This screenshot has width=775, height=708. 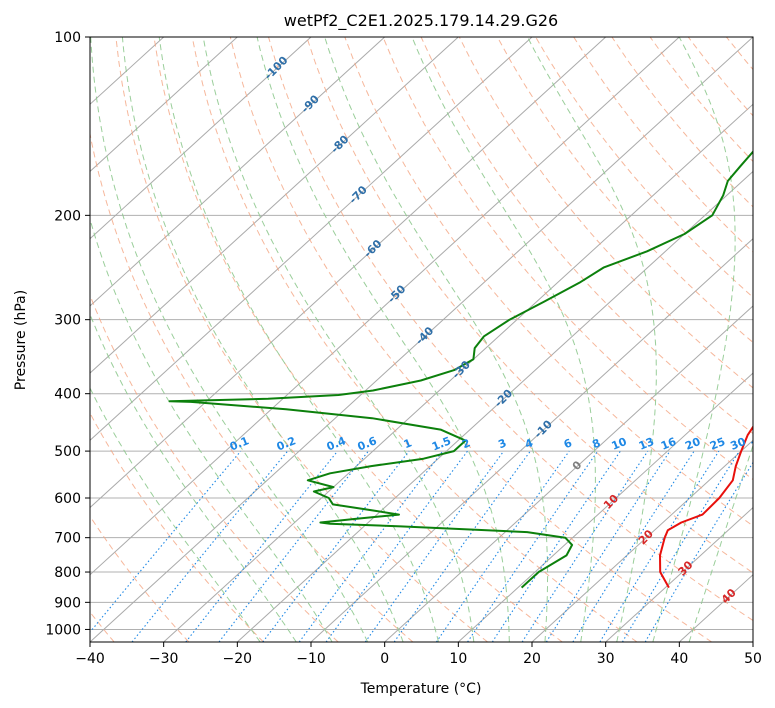 What do you see at coordinates (692, 444) in the screenshot?
I see `mixing-ratio-label: 20` at bounding box center [692, 444].